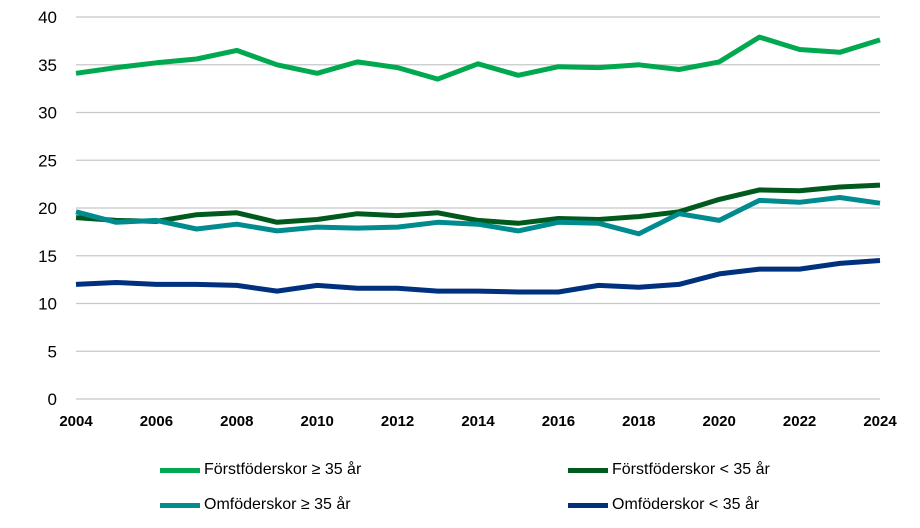 The height and width of the screenshot is (528, 920). I want to click on legend-label: Förstföderskor ≥ 35 år, so click(283, 469).